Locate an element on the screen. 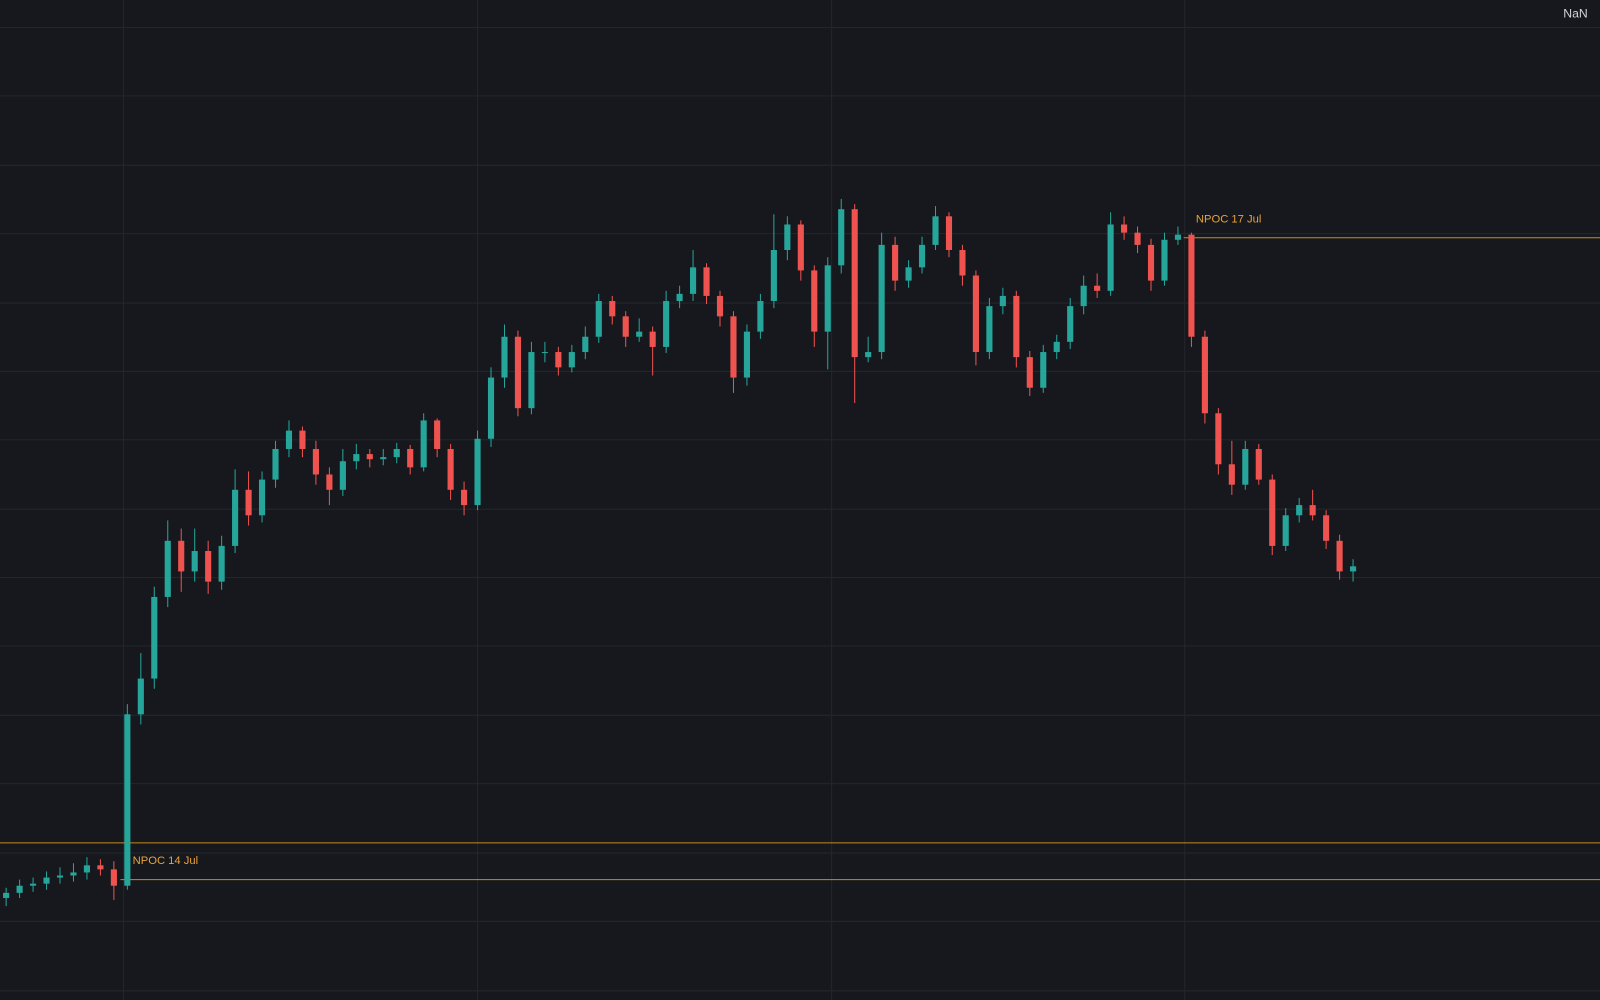 This screenshot has height=1000, width=1600. level-label: NPOC 14 Jul is located at coordinates (165, 861).